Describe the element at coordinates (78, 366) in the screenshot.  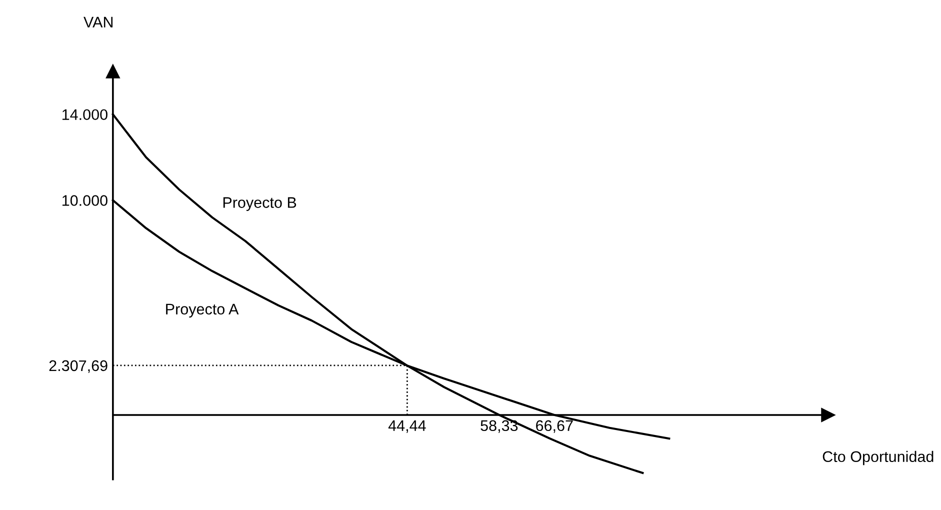
I see `y-tick-label: 2.307,69` at that location.